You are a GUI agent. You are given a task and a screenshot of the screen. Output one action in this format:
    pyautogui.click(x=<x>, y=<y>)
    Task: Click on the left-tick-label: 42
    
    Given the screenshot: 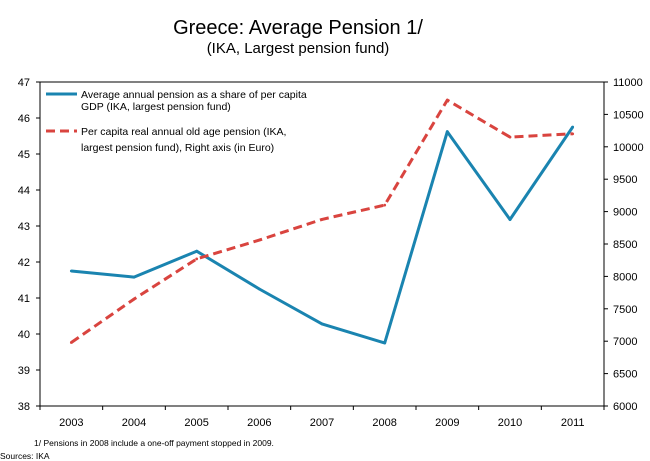 What is the action you would take?
    pyautogui.click(x=24, y=263)
    